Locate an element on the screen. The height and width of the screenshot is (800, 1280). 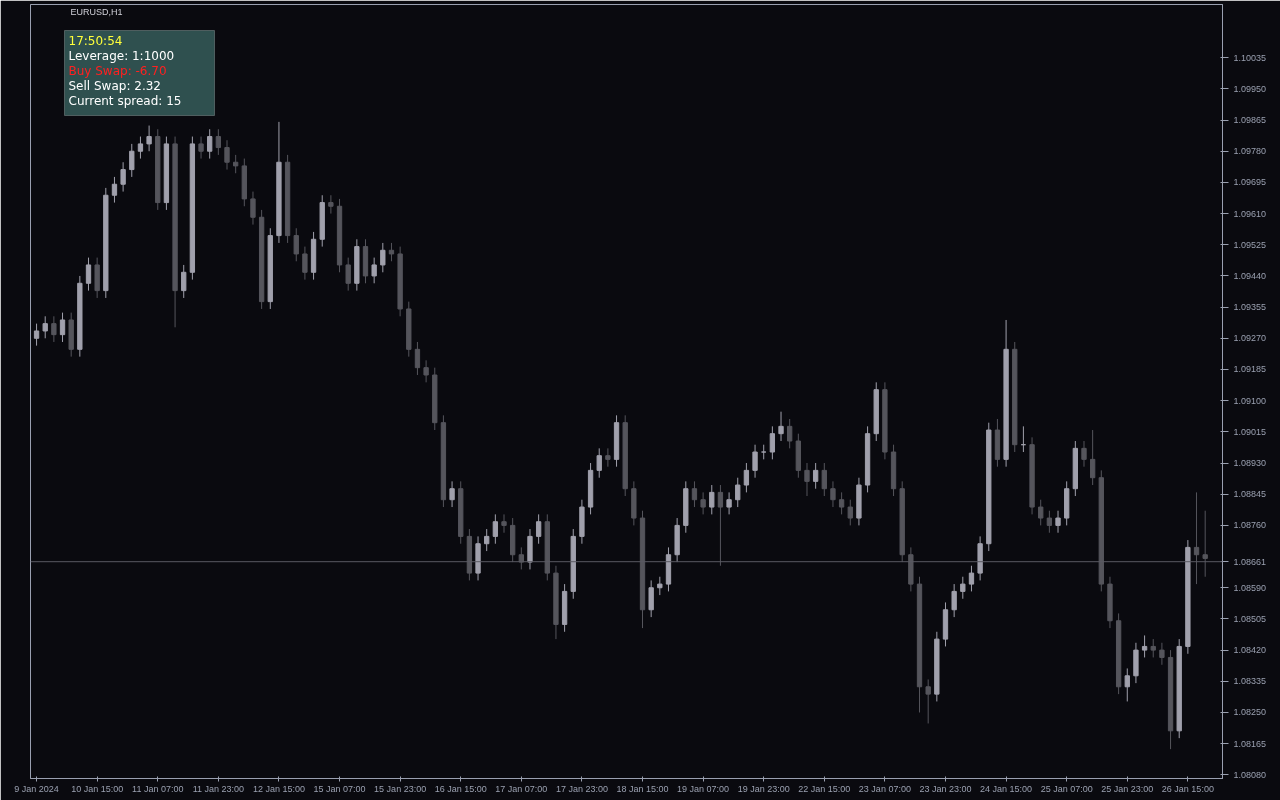
annotation: Buy Swap: -6.70 is located at coordinates (117, 70).